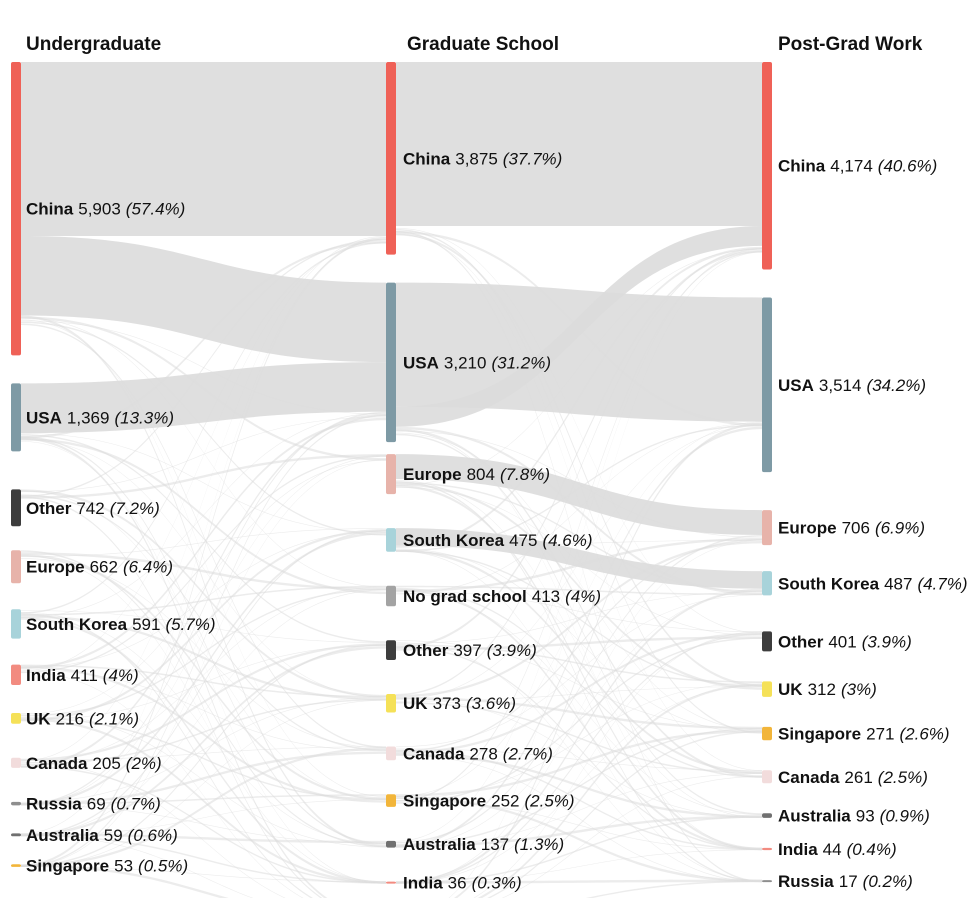 This screenshot has width=980, height=898. What do you see at coordinates (767, 166) in the screenshot?
I see `node-bar-china` at bounding box center [767, 166].